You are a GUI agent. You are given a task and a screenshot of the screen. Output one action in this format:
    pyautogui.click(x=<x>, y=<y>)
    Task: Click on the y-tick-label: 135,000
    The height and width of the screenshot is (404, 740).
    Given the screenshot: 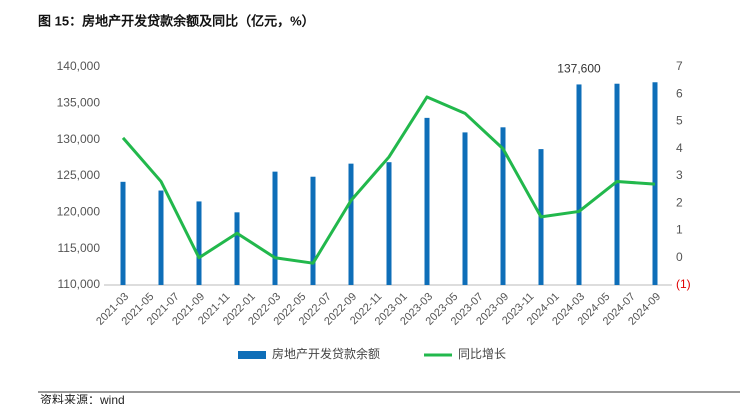 What is the action you would take?
    pyautogui.click(x=79, y=103)
    